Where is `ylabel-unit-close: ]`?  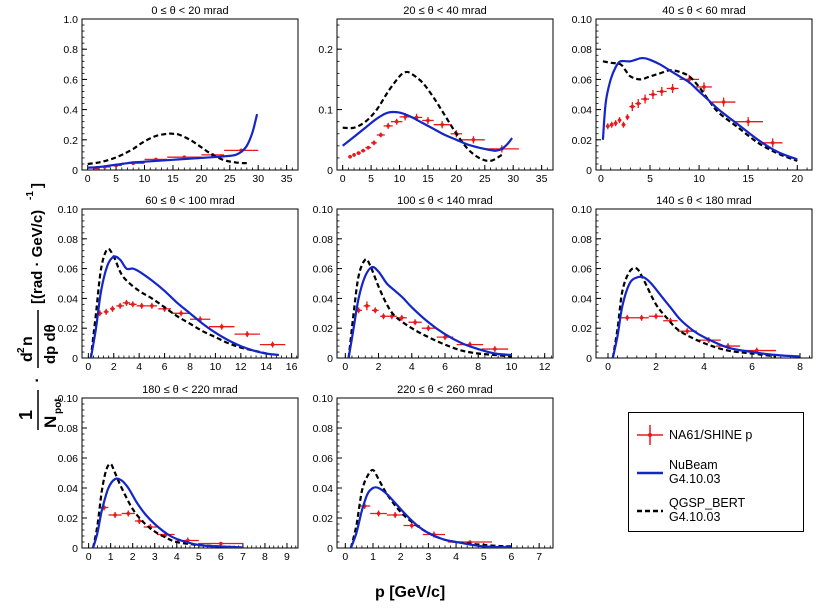
ylabel-unit-close: ] is located at coordinates (37, 185).